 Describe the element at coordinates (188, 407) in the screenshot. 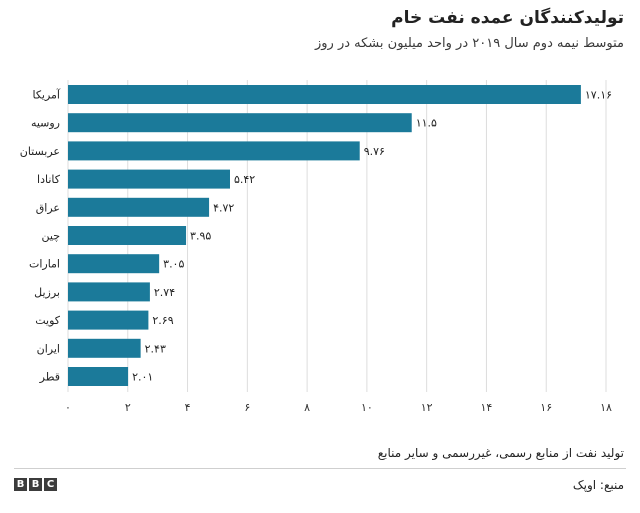

I see `x-tick-label: ۴` at that location.